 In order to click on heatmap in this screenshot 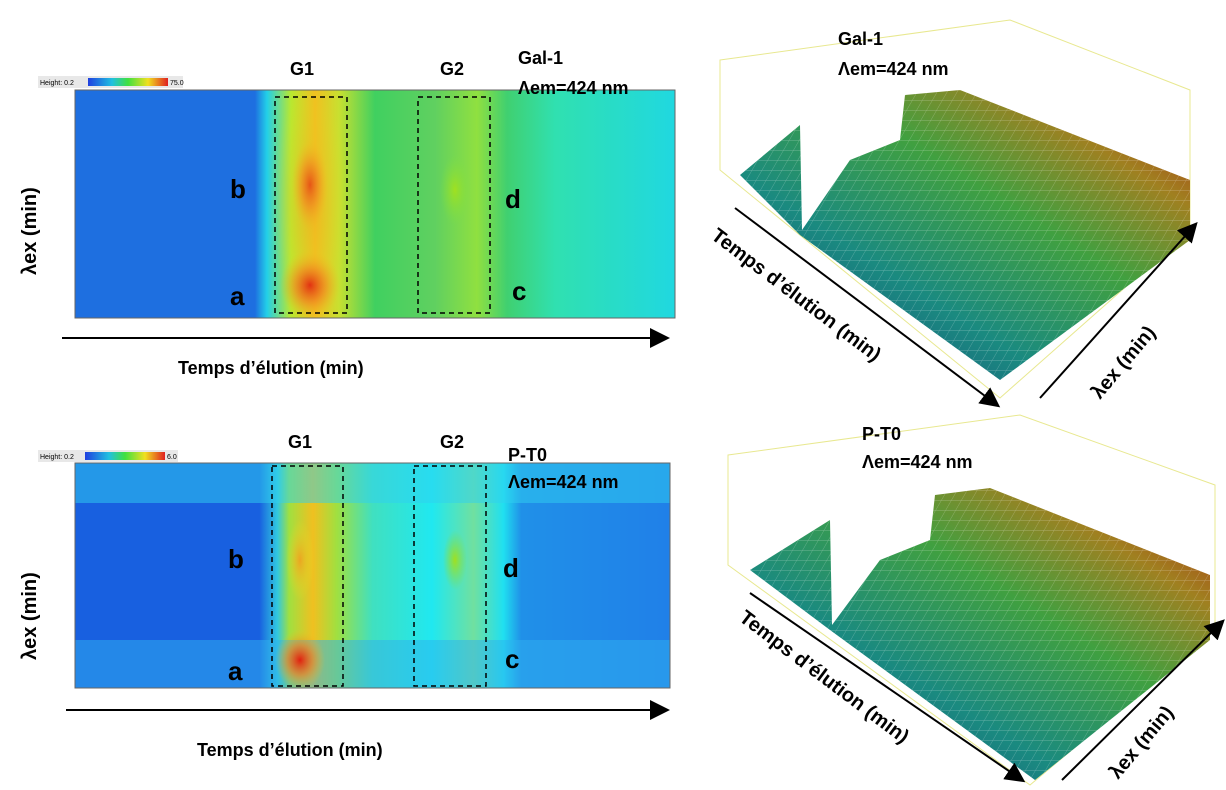, I will do `click(375, 204)`.